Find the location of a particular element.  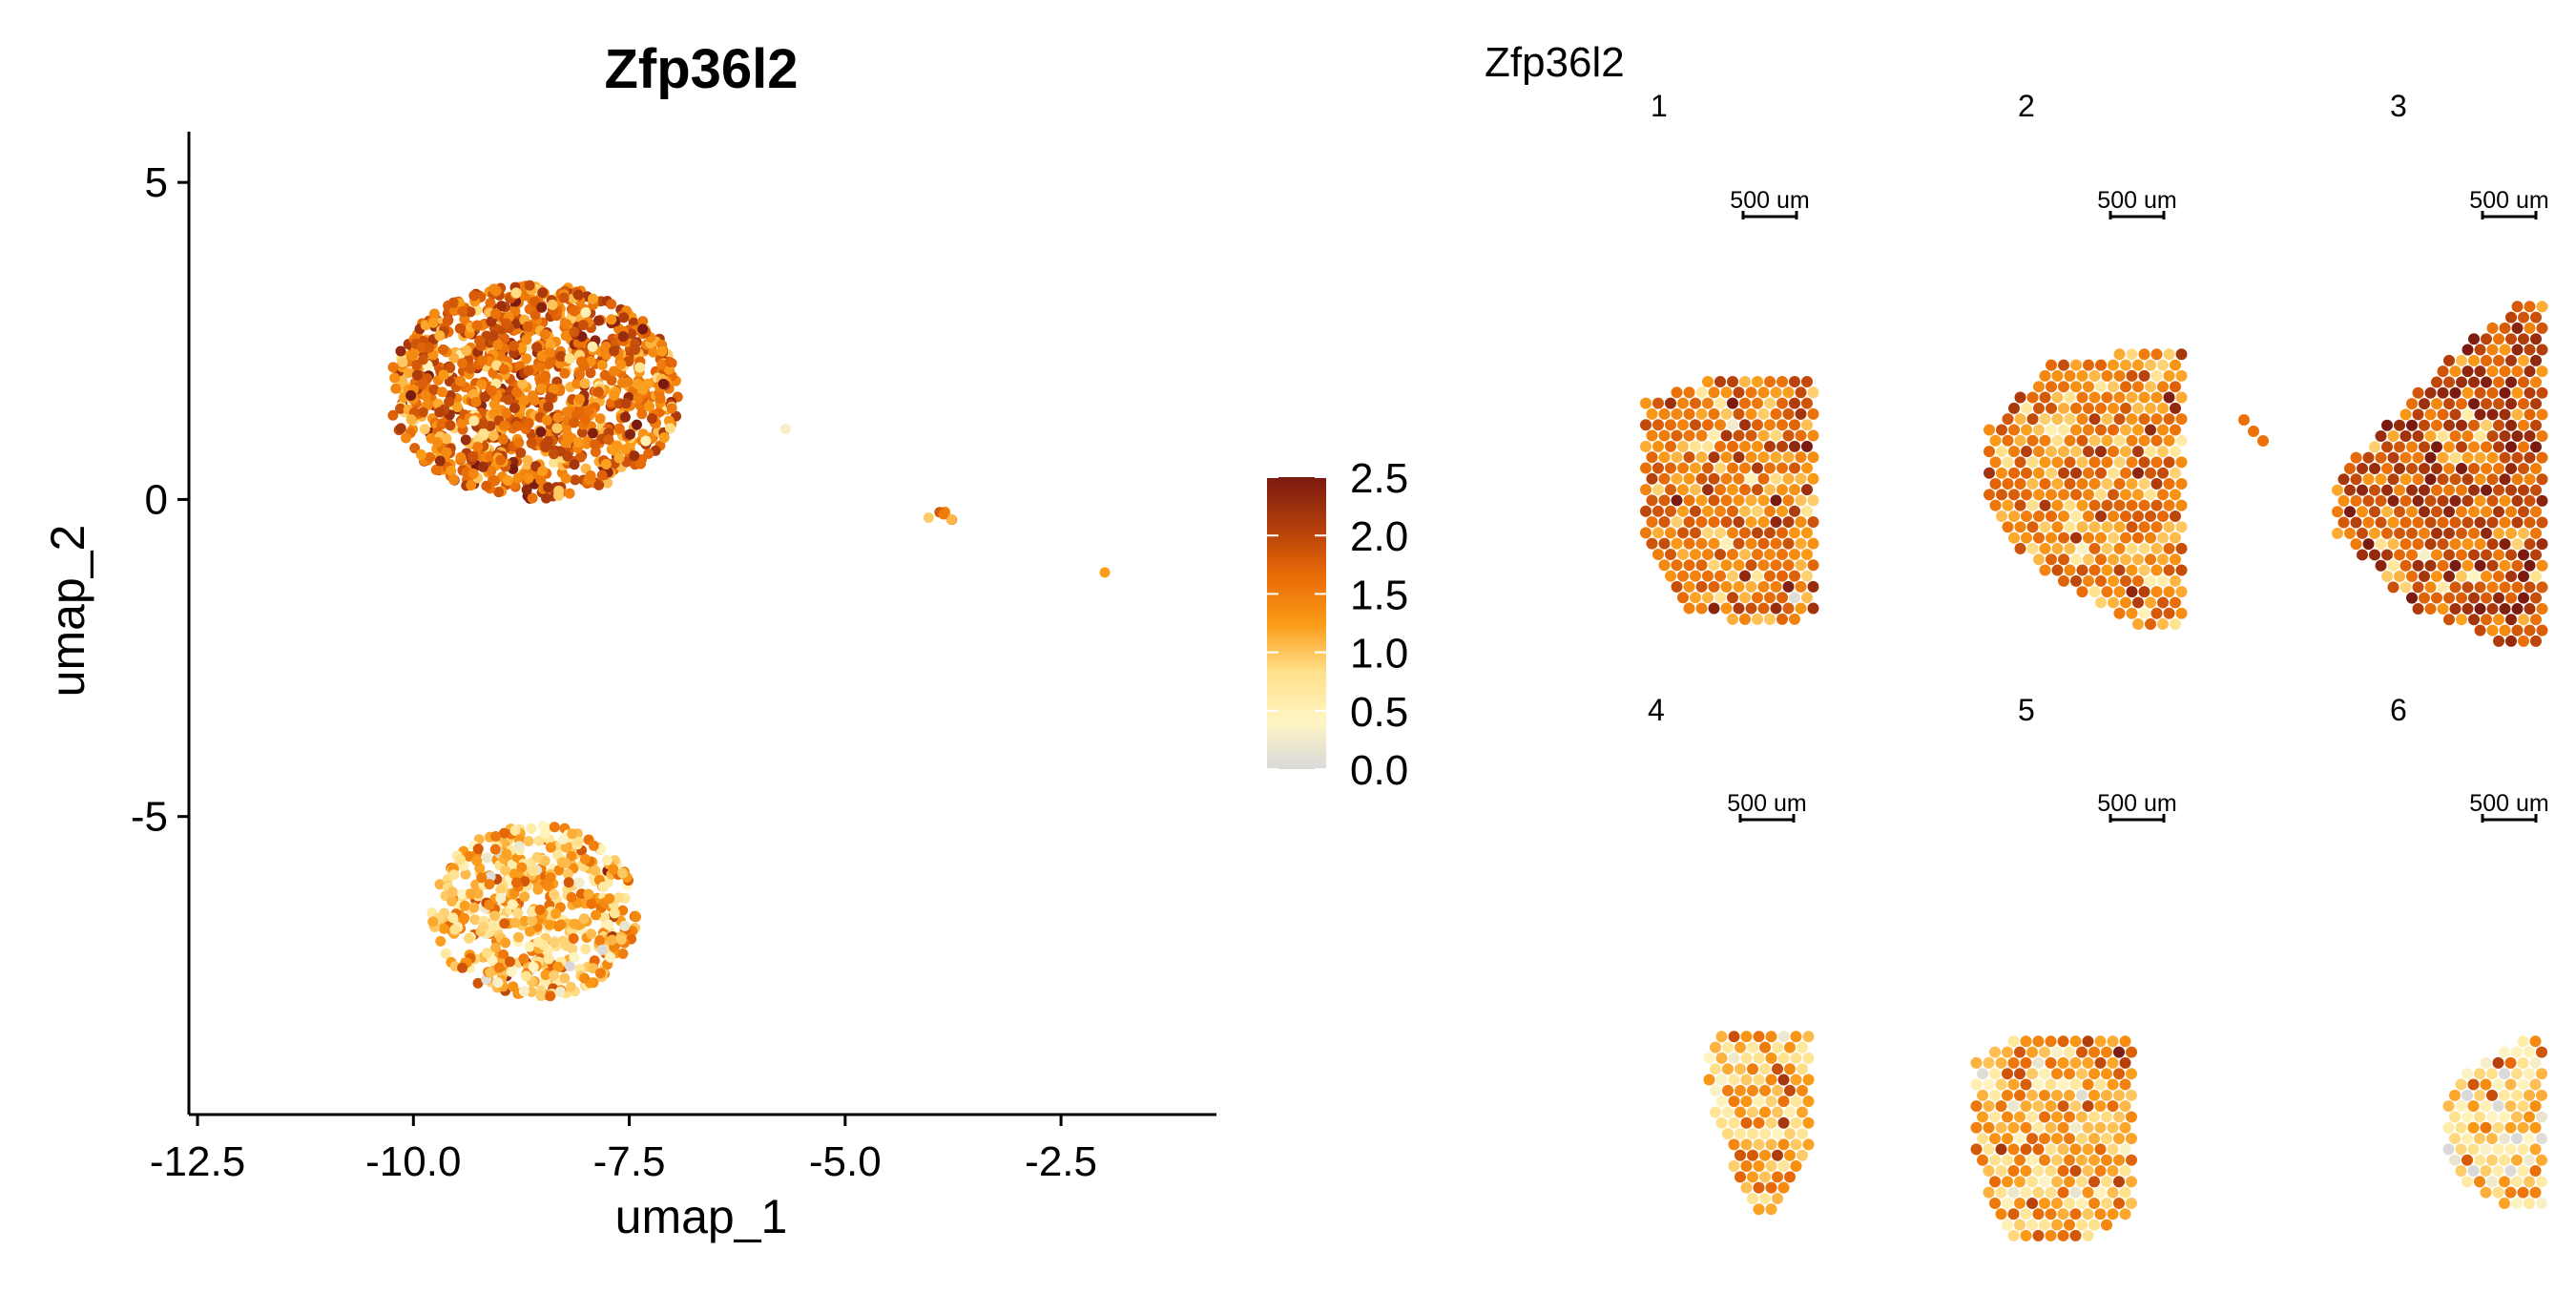

x-tick-label: -10.0 is located at coordinates (413, 1161).